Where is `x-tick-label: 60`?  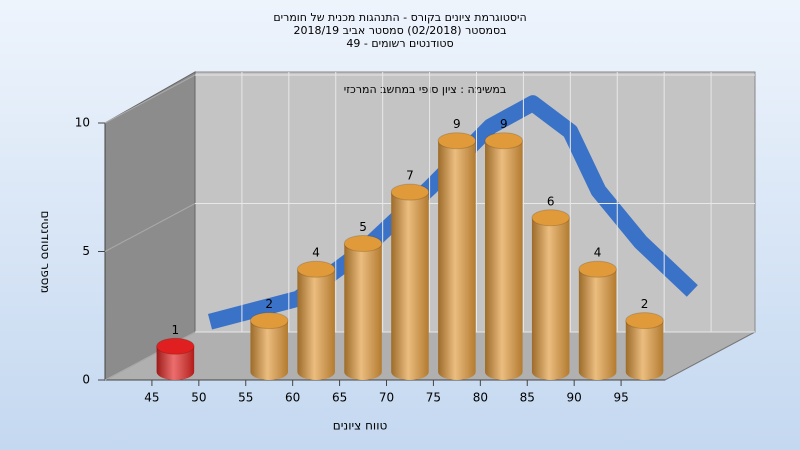
x-tick-label: 60 is located at coordinates (292, 398).